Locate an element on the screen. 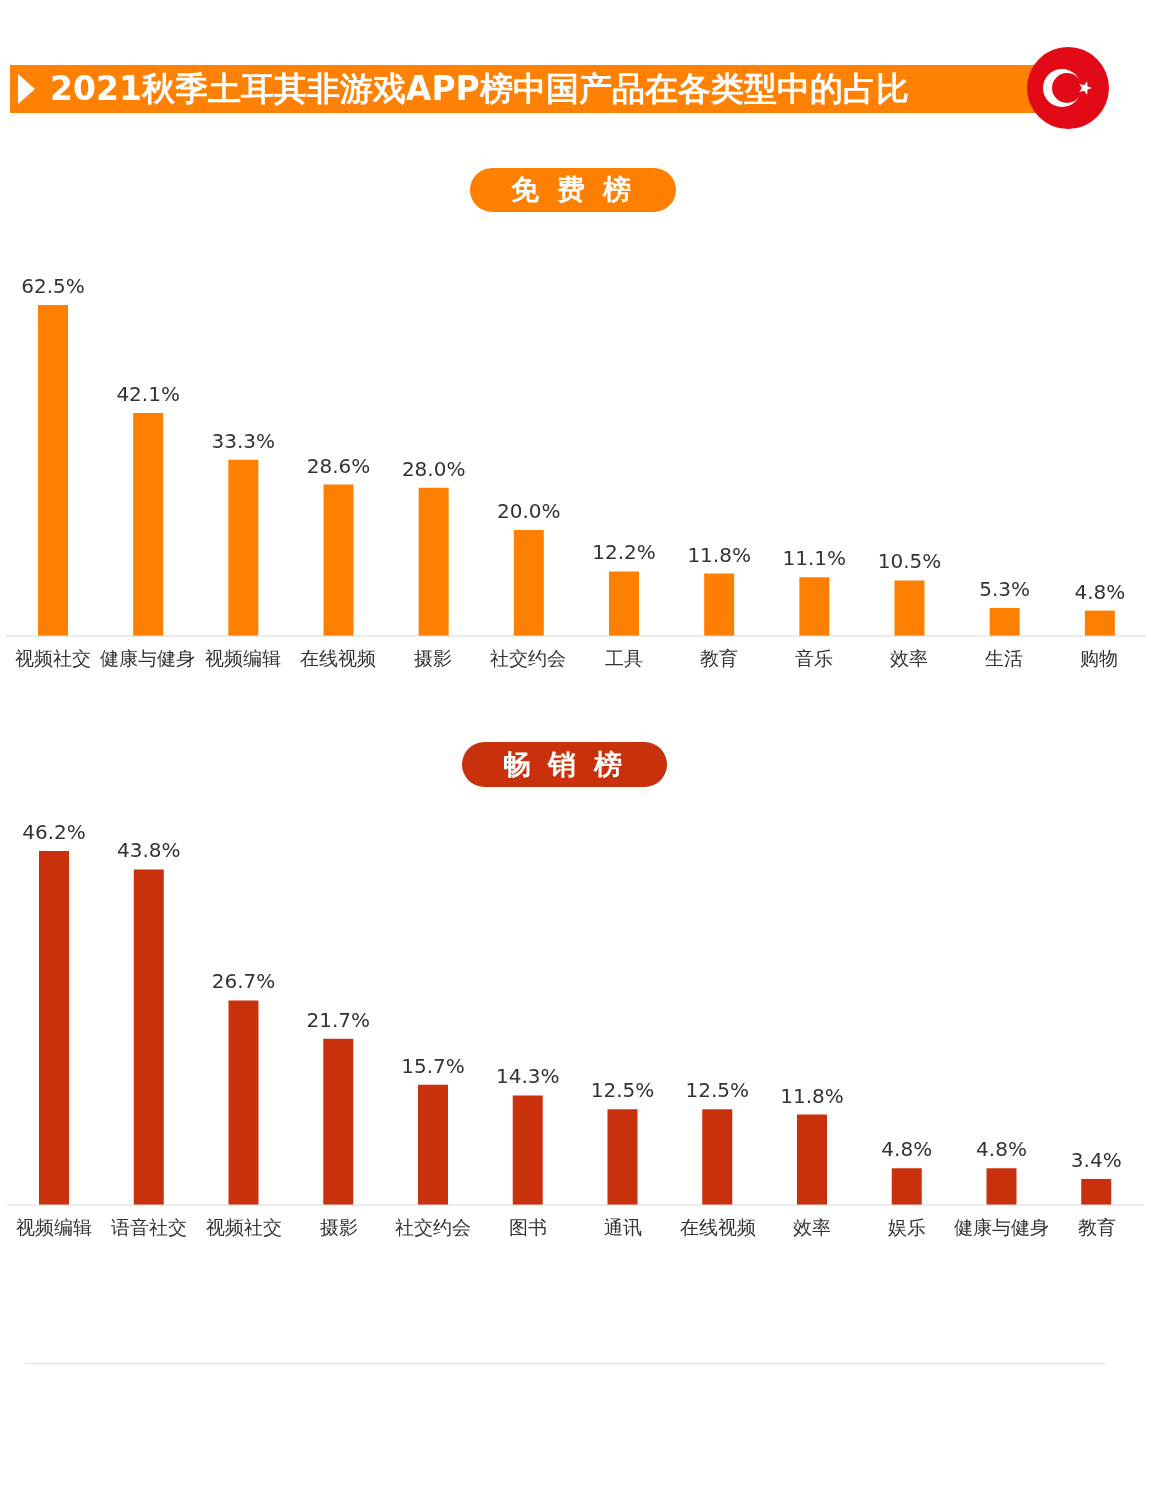 Image resolution: width=1151 pixels, height=1485 pixels. data-label: 5.3% is located at coordinates (1005, 588).